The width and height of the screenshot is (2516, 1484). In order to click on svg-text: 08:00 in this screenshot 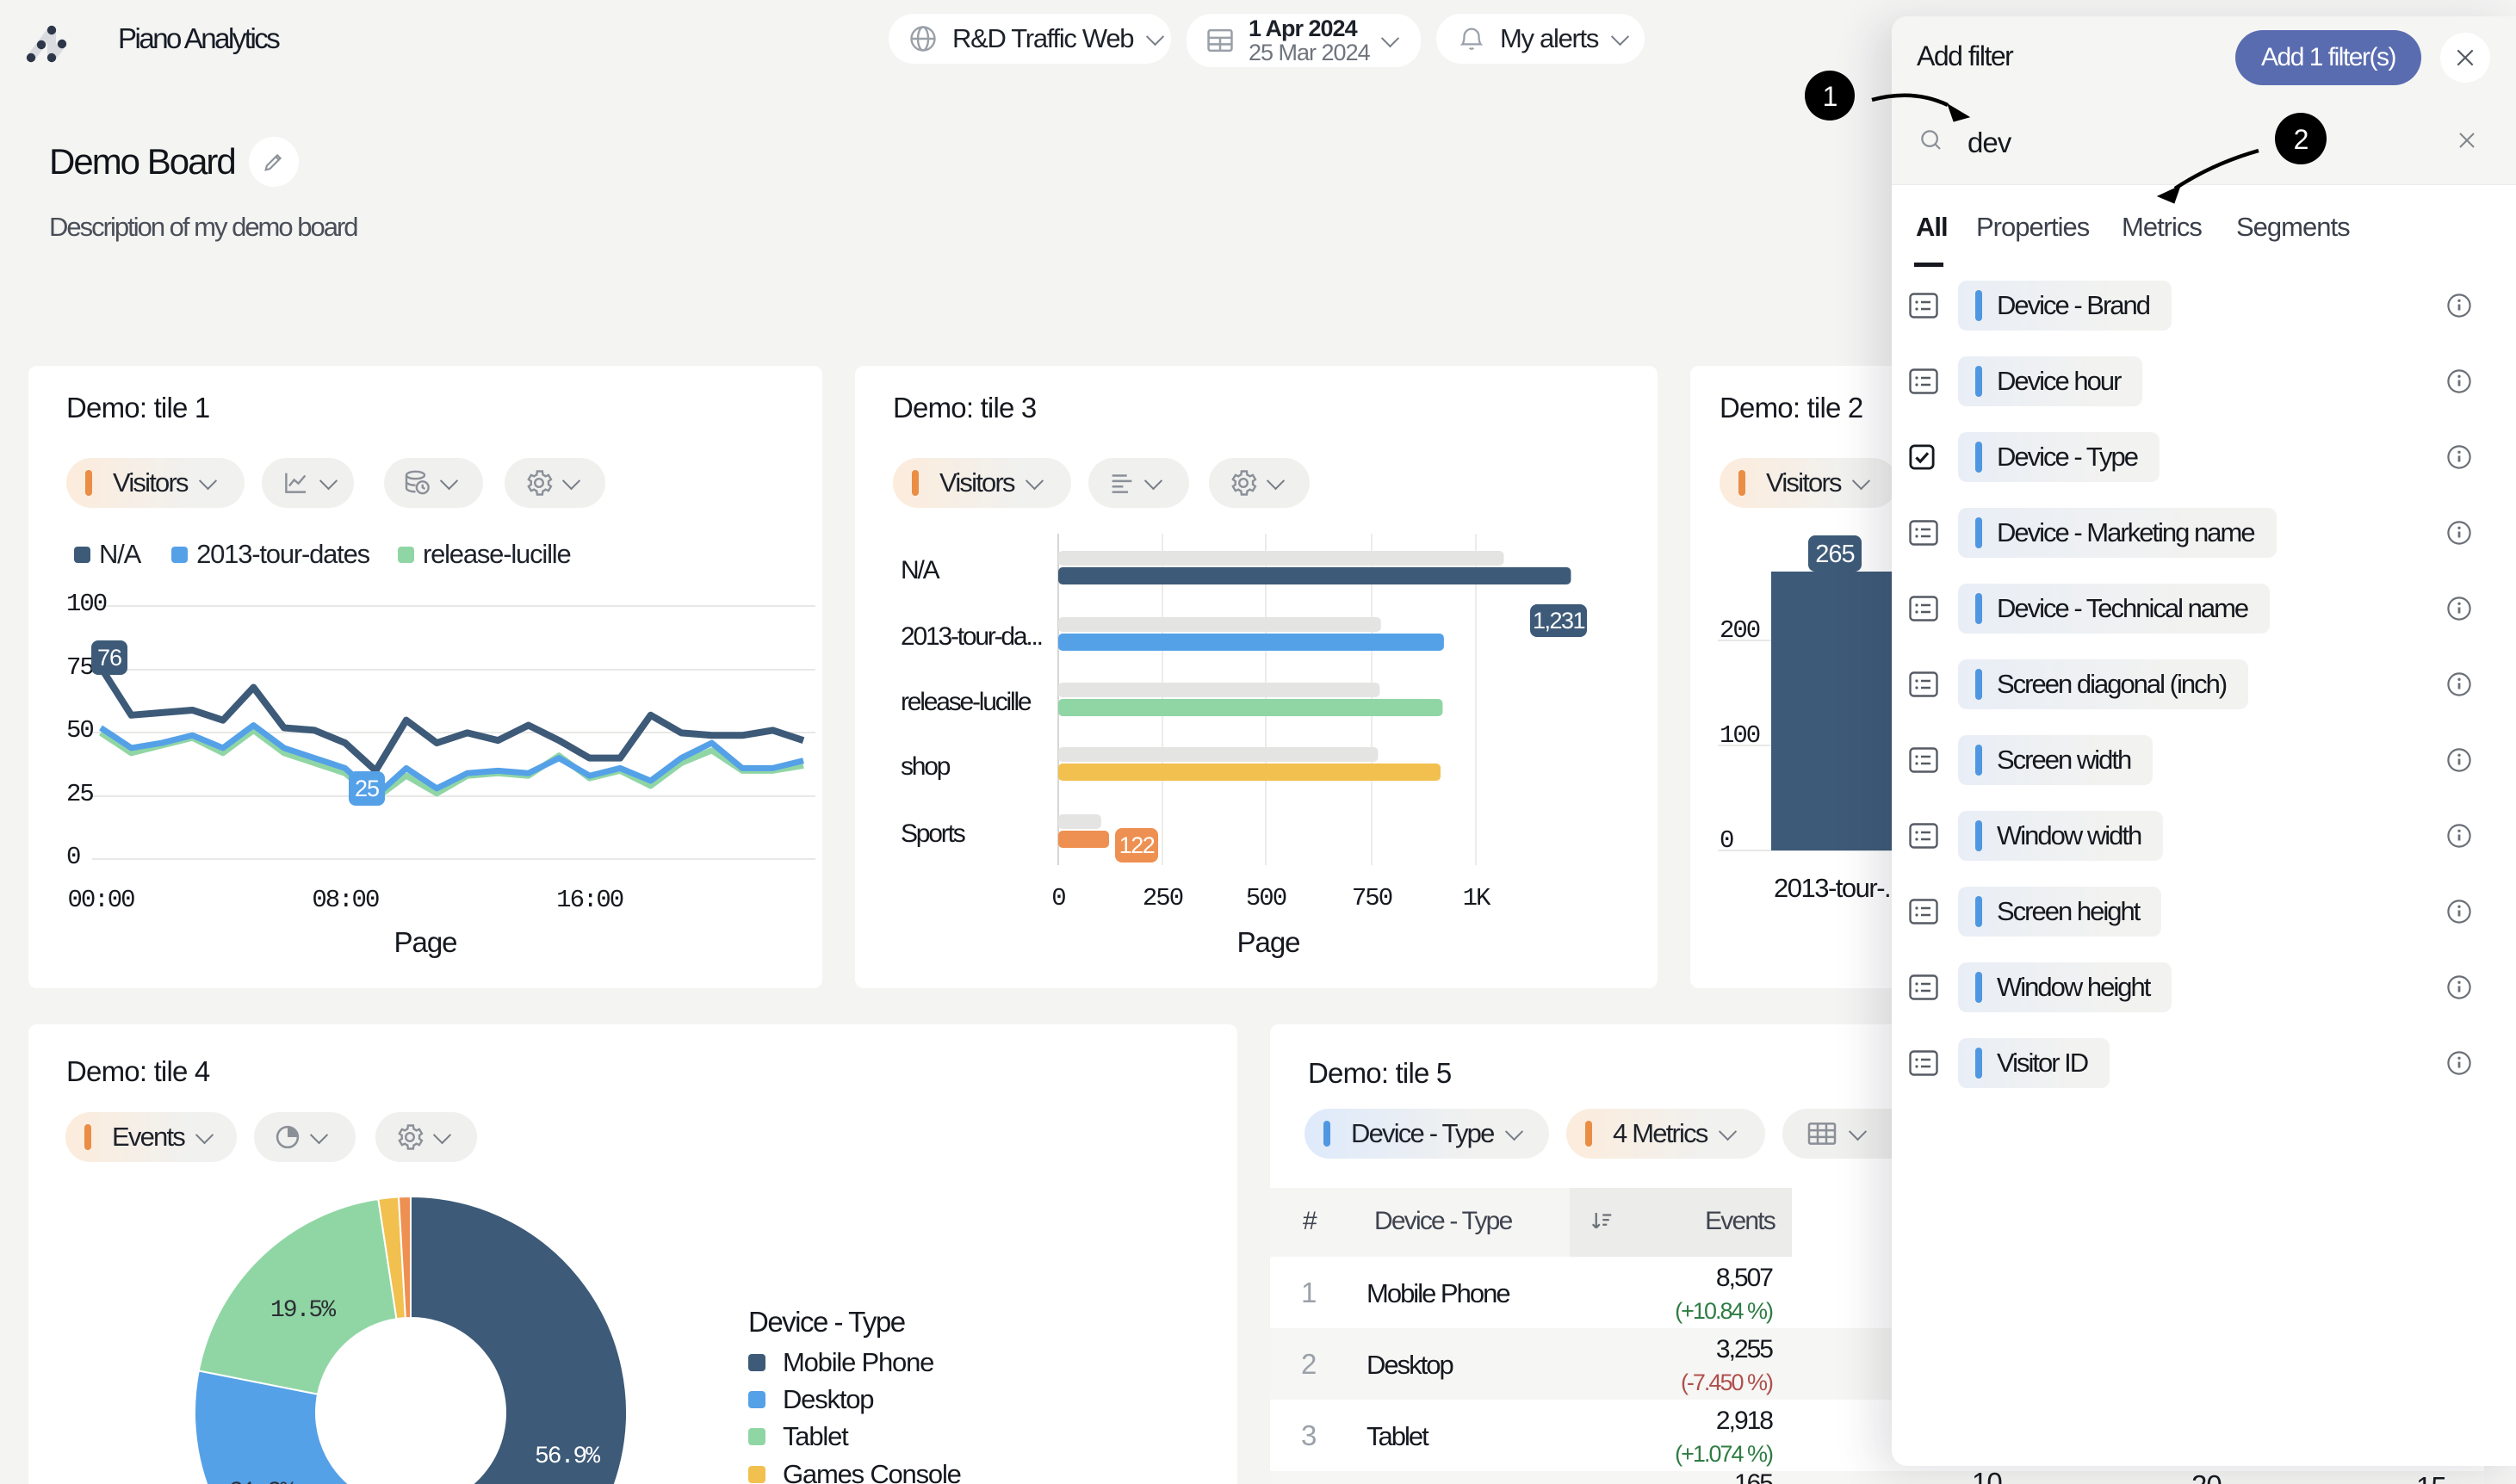, I will do `click(346, 900)`.